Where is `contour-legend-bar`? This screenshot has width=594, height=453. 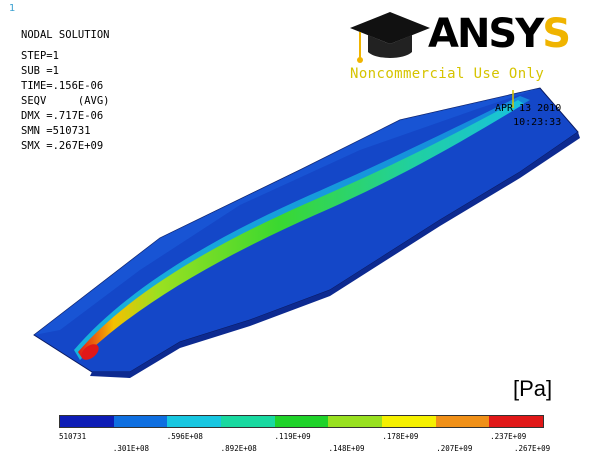 contour-legend-bar is located at coordinates (301, 421).